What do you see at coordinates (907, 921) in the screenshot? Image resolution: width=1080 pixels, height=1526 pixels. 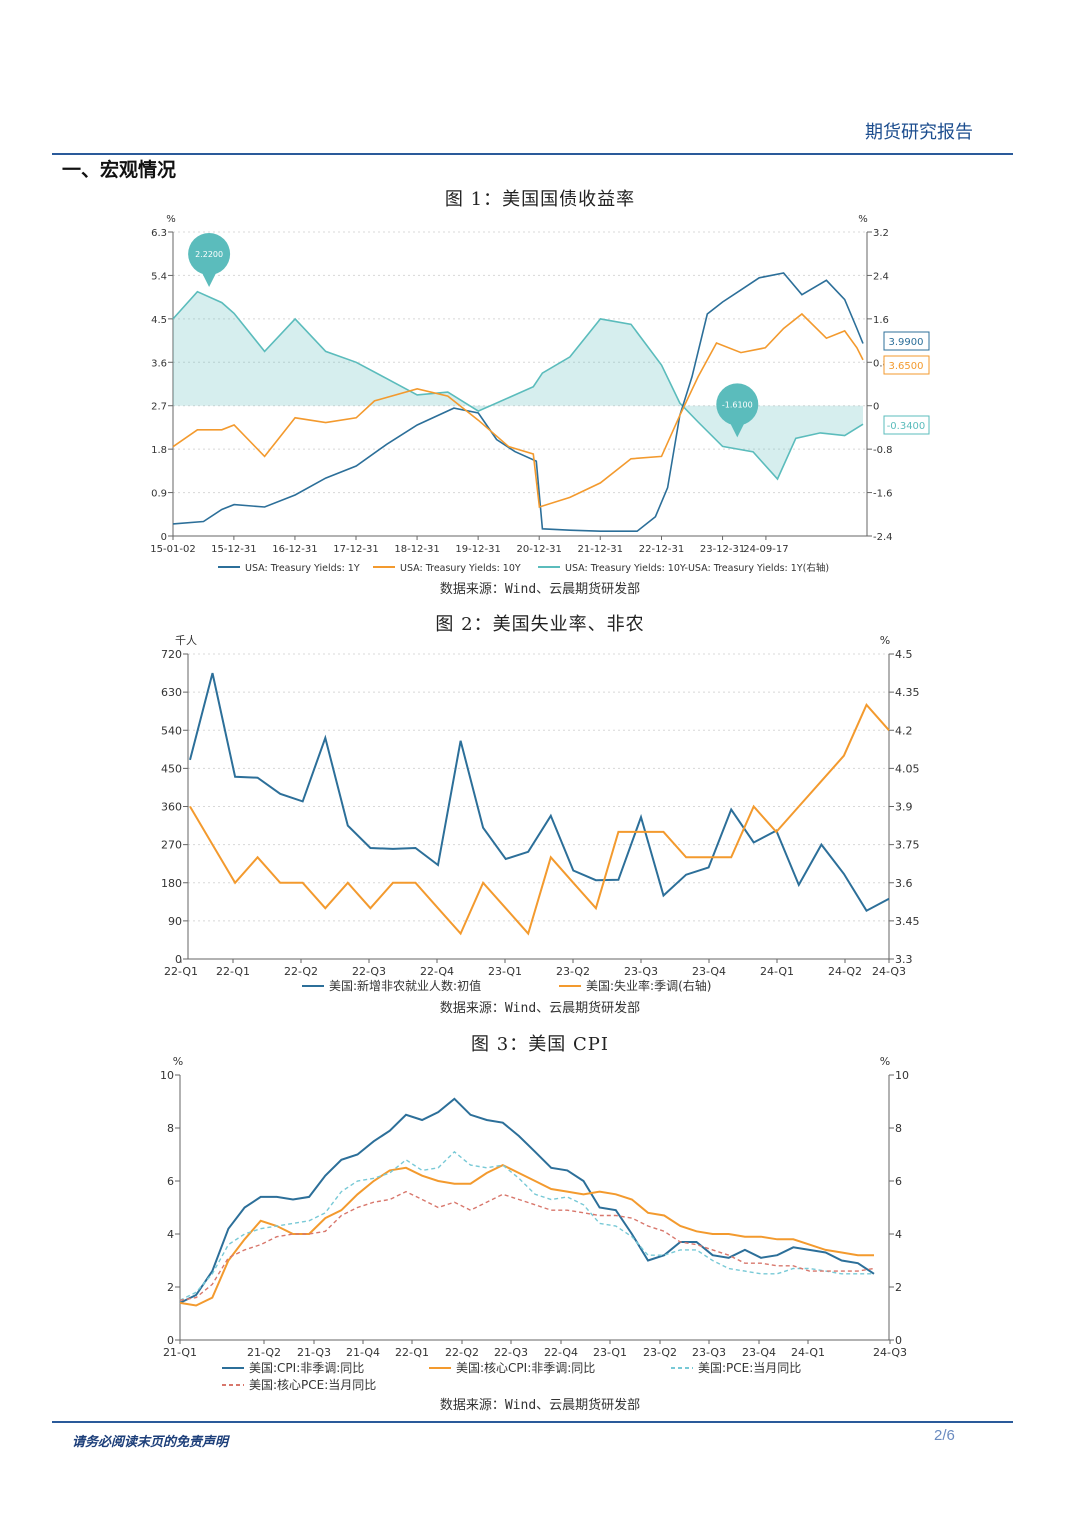 I see `right-tick-label: 3.45` at bounding box center [907, 921].